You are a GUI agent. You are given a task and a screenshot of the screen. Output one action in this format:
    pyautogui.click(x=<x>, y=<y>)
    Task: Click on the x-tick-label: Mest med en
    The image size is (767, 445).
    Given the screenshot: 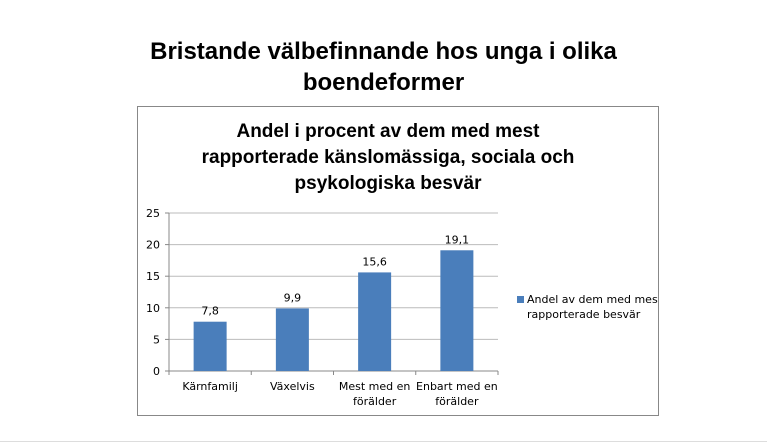 What is the action you would take?
    pyautogui.click(x=375, y=386)
    